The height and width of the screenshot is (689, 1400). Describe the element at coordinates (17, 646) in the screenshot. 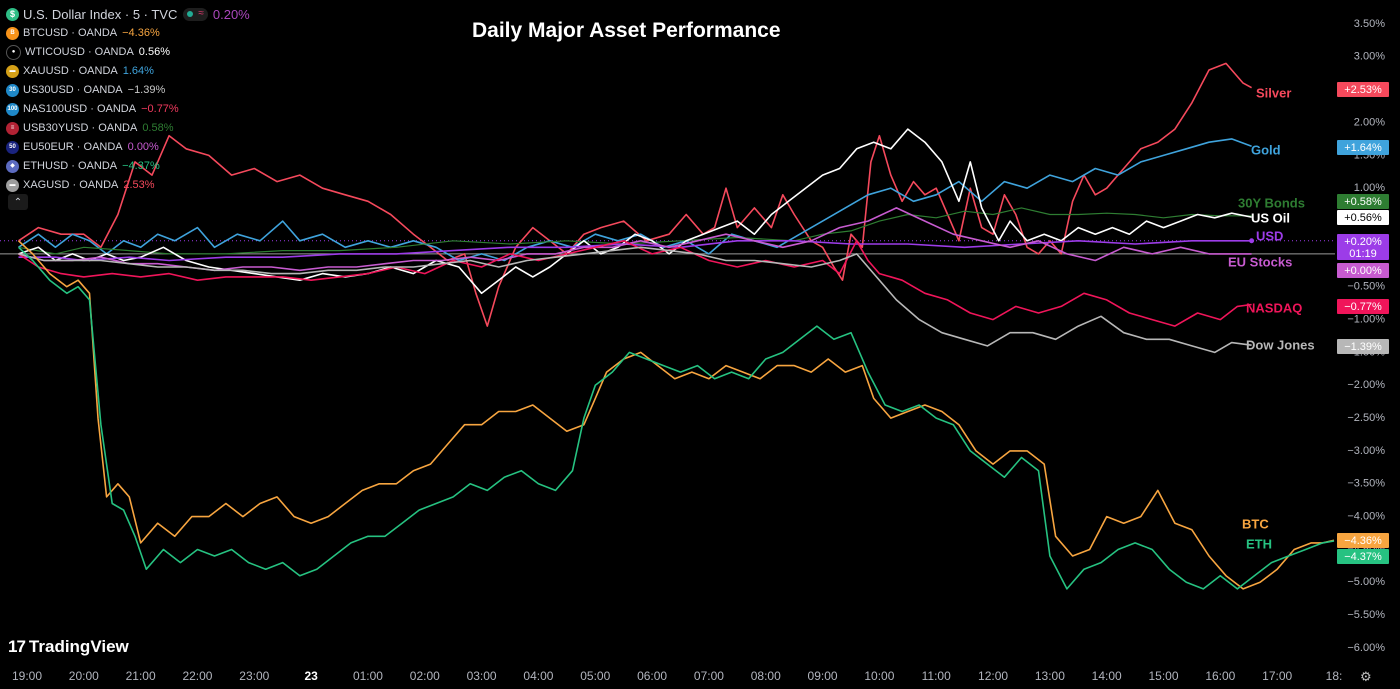

I see `tradingview-mark-icon: 17` at that location.